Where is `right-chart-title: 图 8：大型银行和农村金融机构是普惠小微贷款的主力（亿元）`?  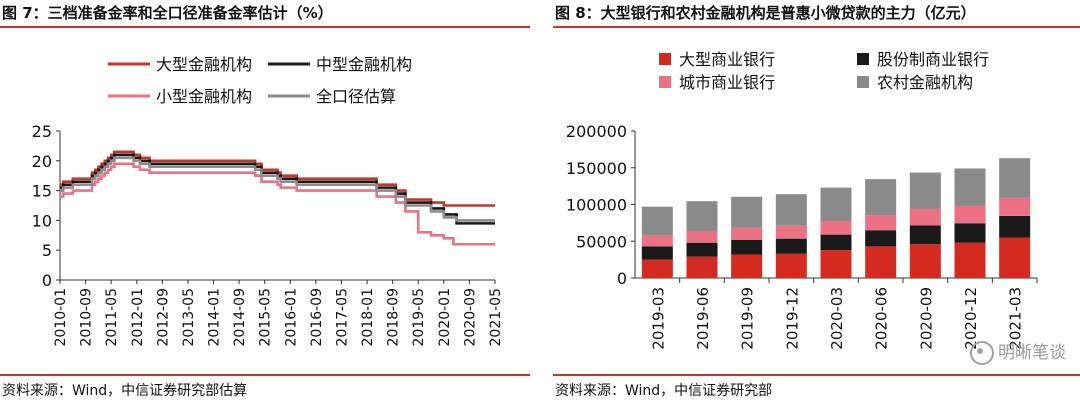 right-chart-title: 图 8：大型银行和农村金融机构是普惠小微贷款的主力（亿元） is located at coordinates (765, 13).